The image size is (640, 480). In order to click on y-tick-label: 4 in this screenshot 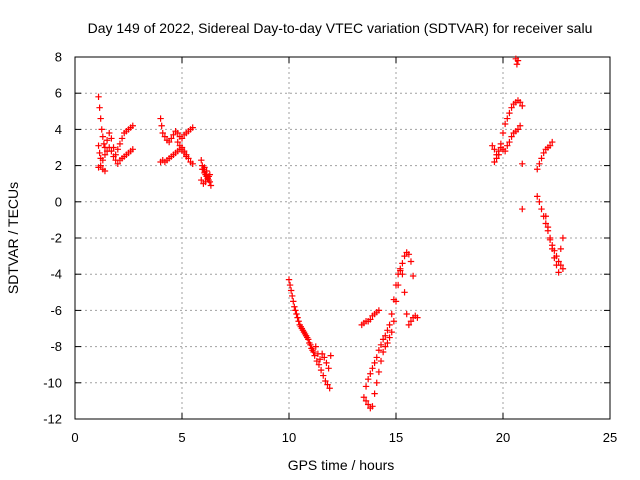, I will do `click(58, 129)`.